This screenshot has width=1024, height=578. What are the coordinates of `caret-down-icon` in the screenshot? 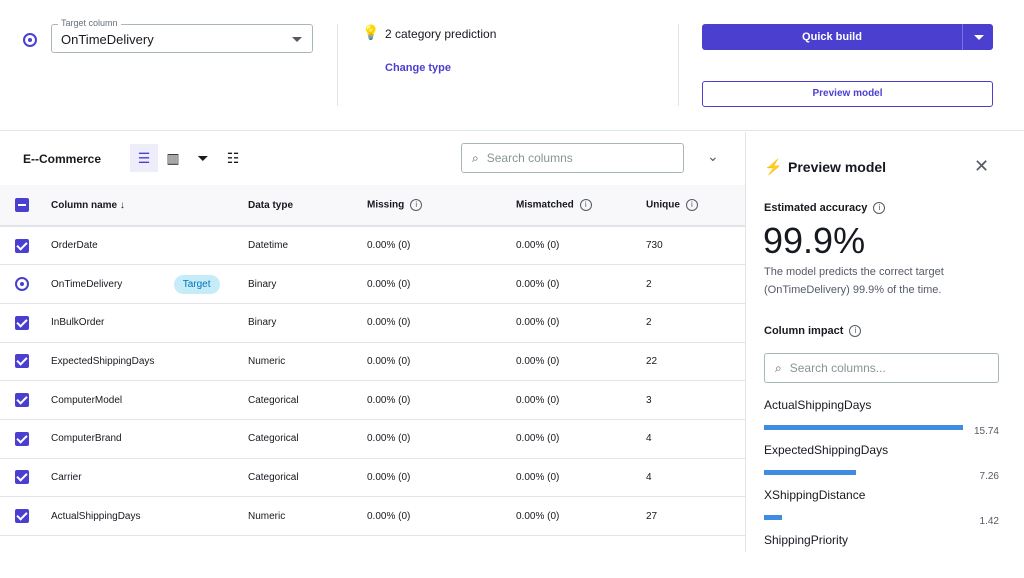 It's located at (297, 39).